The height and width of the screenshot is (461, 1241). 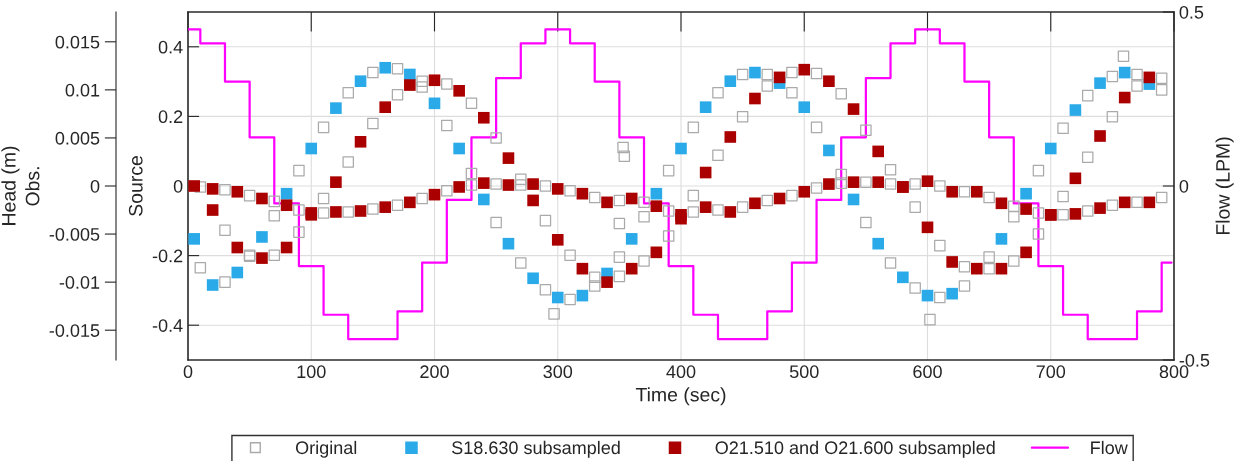 I want to click on y3-tick-label: -0.015, so click(x=74, y=330).